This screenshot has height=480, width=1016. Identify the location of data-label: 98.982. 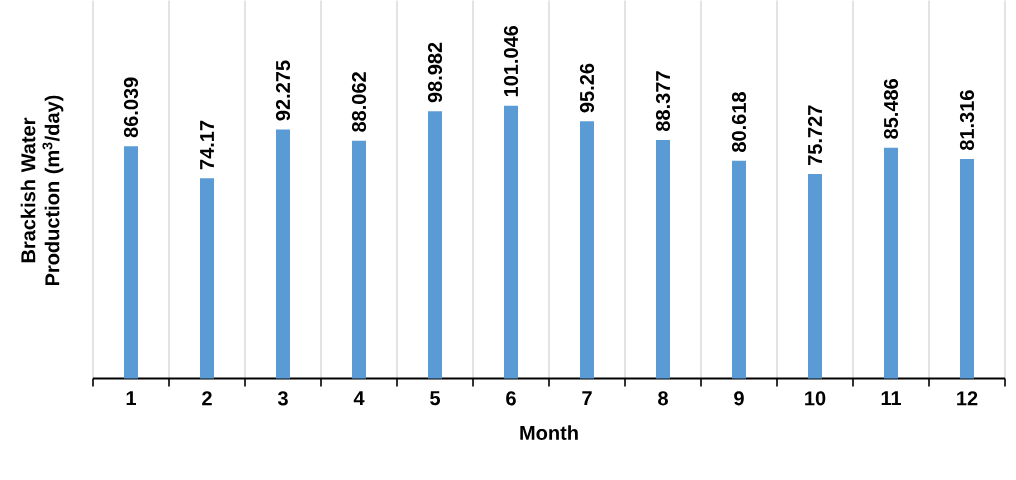
(435, 72).